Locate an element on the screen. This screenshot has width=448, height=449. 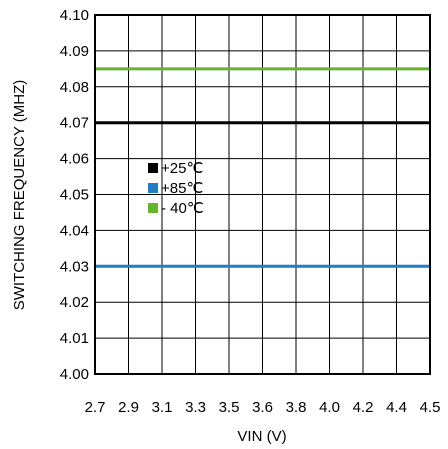
y-tick-label: 4.04 is located at coordinates (74, 230).